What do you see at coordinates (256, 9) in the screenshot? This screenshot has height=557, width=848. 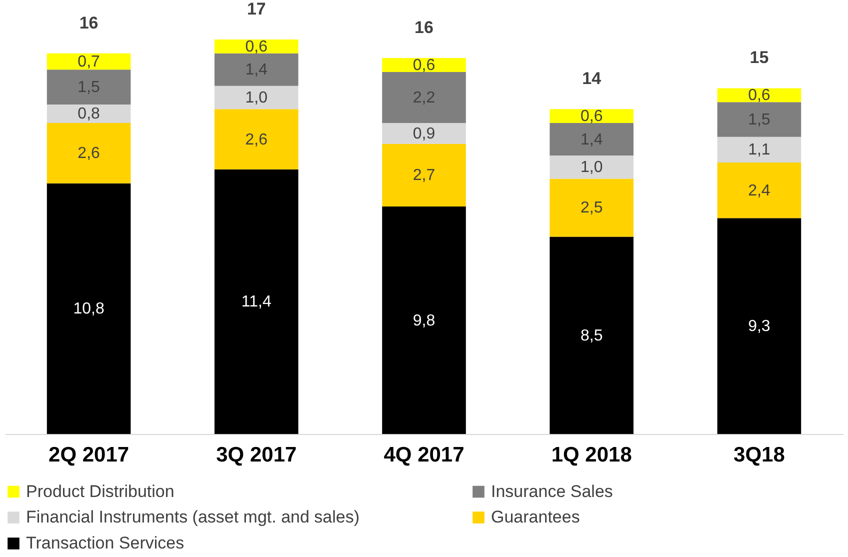 I see `total-label: 17` at bounding box center [256, 9].